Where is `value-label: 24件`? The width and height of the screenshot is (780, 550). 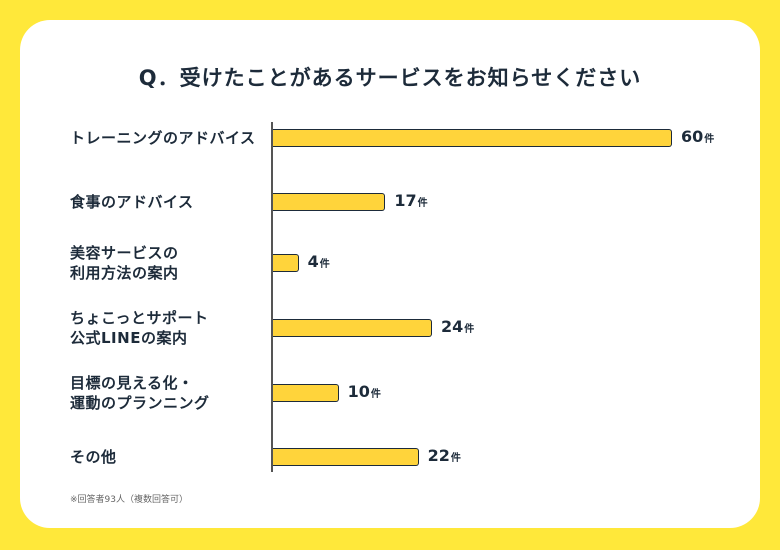
value-label: 24件 is located at coordinates (457, 326).